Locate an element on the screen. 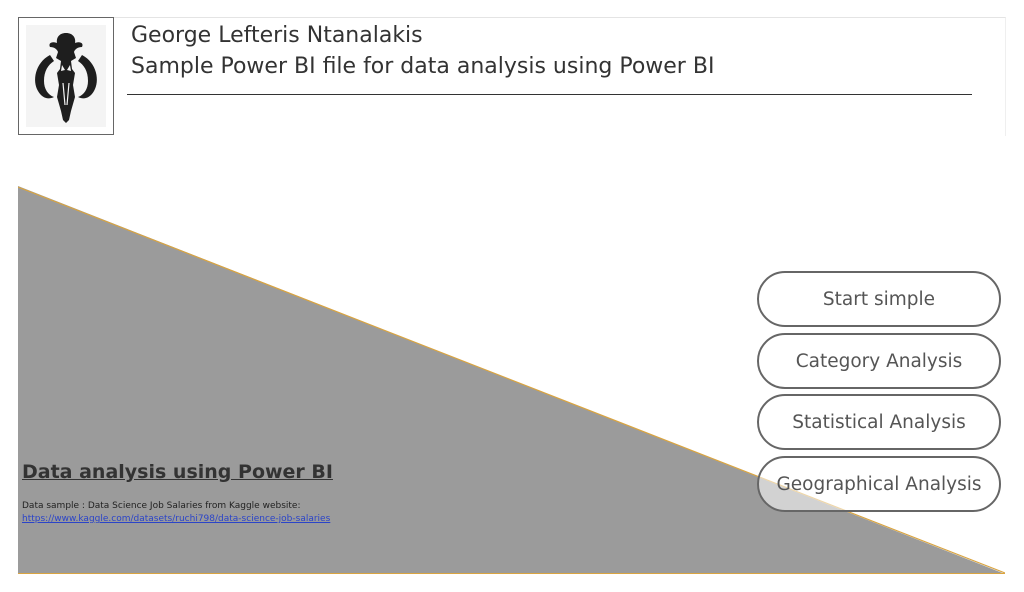 The height and width of the screenshot is (592, 1024). header-divider is located at coordinates (549, 94).